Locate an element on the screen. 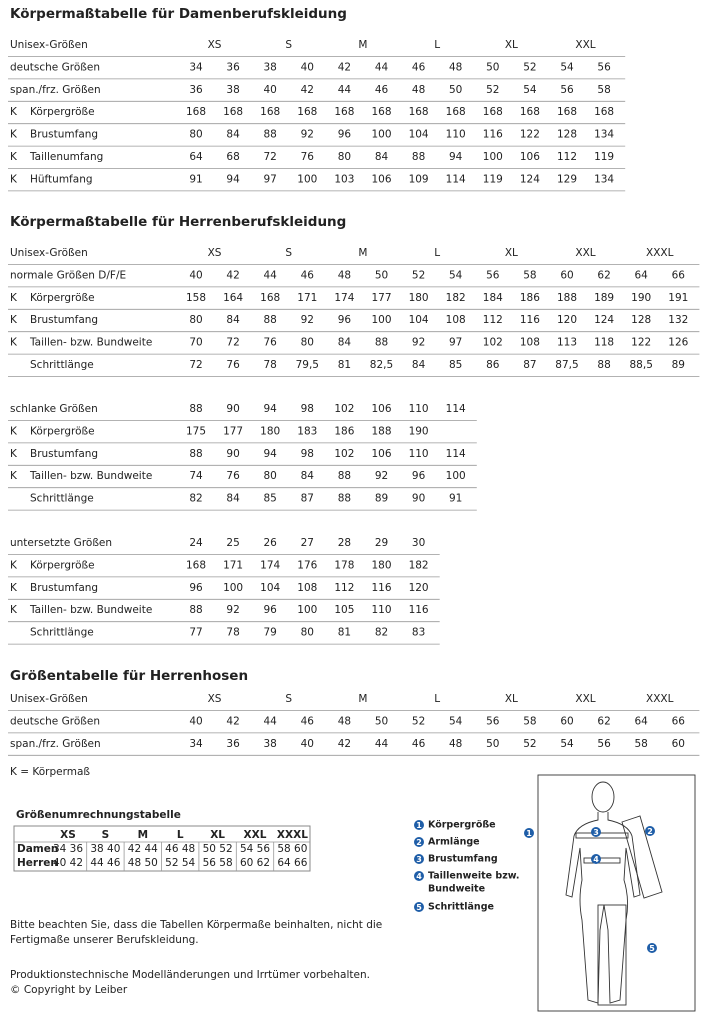 The image size is (720, 1017). size-header: XXL is located at coordinates (585, 699).